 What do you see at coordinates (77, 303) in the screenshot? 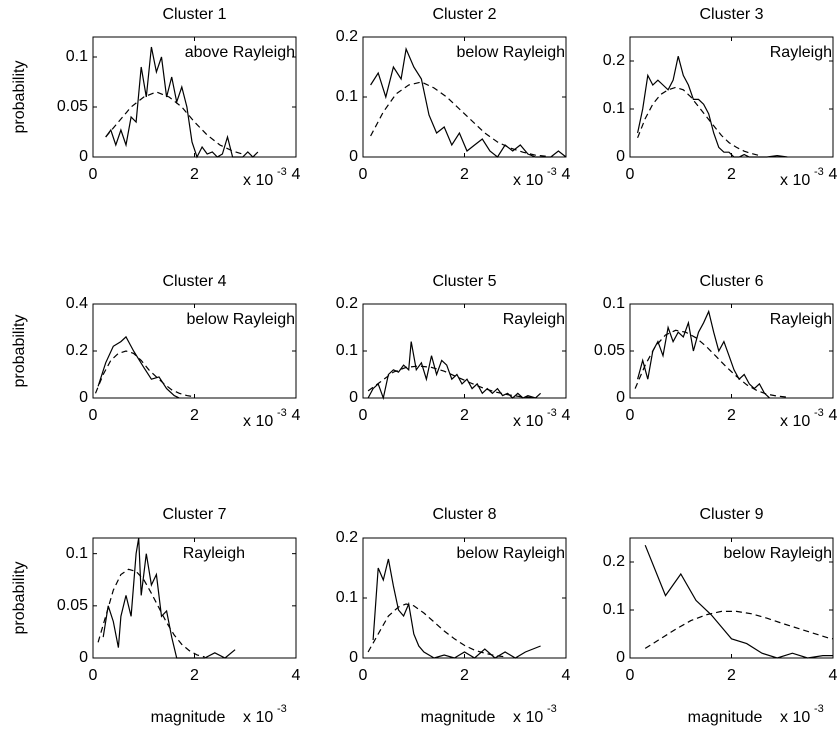
I see `y-tick-label: 0.4` at bounding box center [77, 303].